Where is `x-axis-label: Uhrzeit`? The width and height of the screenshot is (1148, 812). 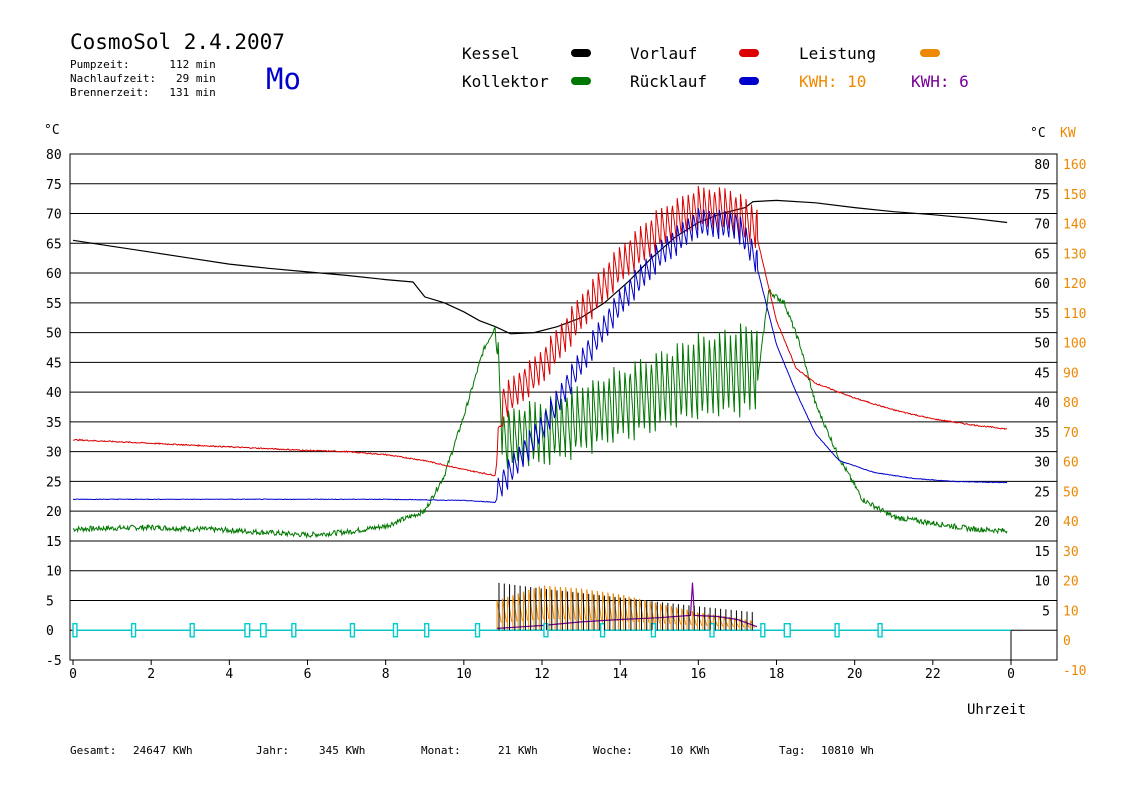 x-axis-label: Uhrzeit is located at coordinates (997, 710).